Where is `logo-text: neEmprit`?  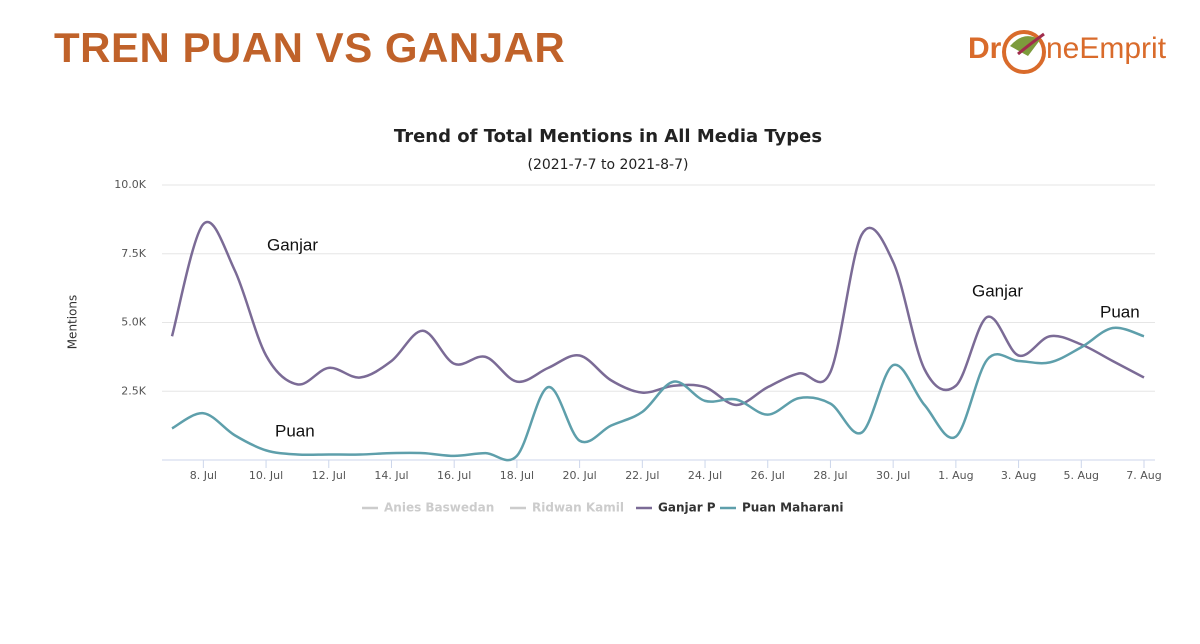 logo-text: neEmprit is located at coordinates (1106, 48).